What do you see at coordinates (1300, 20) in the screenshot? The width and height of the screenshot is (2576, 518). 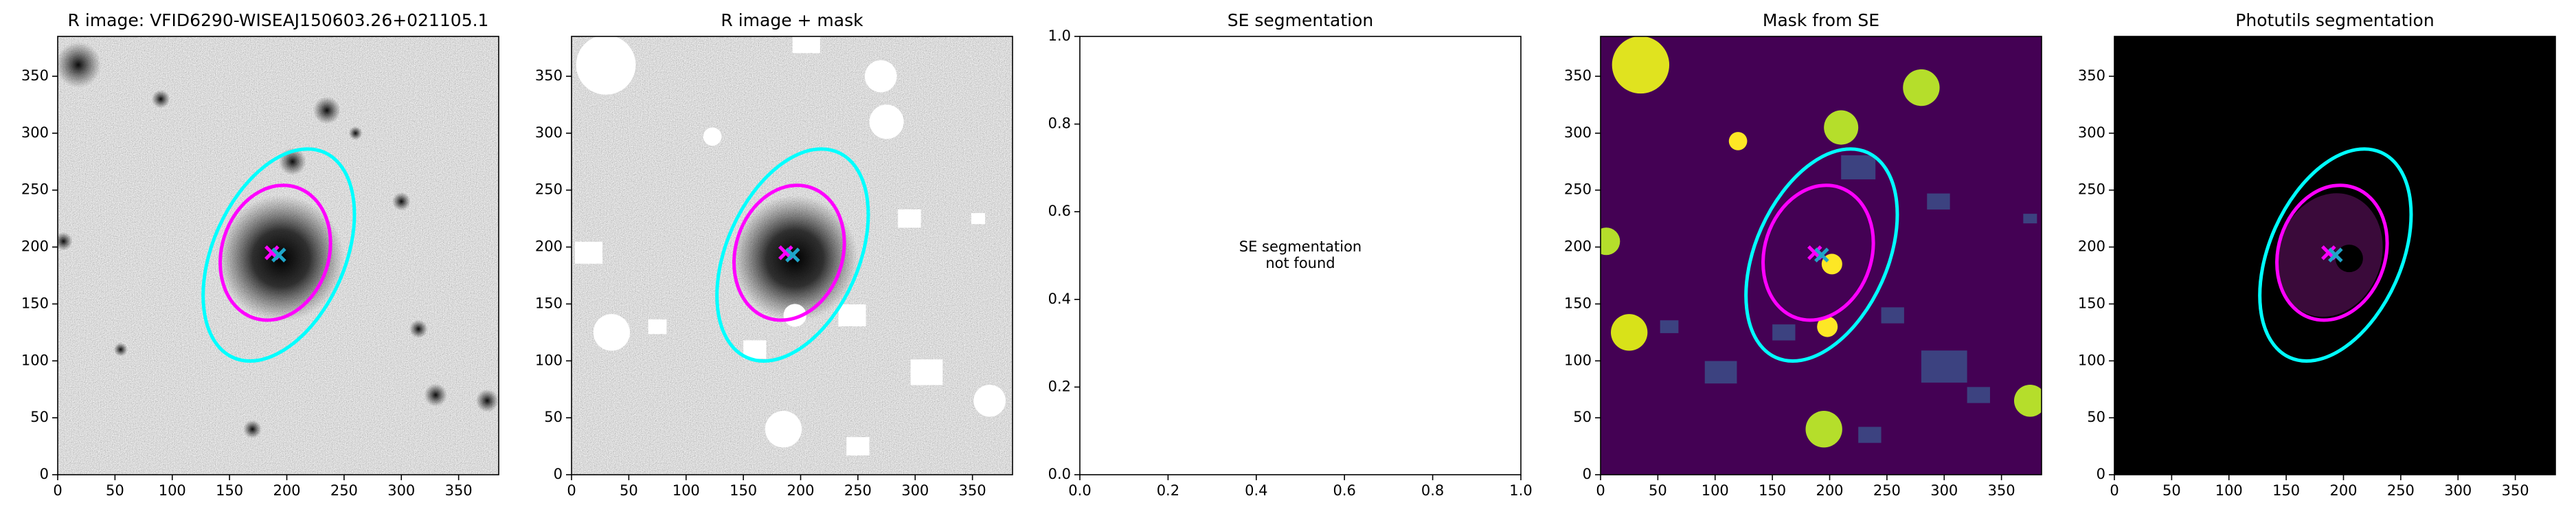 I see `panel-title: SE segmentation` at bounding box center [1300, 20].